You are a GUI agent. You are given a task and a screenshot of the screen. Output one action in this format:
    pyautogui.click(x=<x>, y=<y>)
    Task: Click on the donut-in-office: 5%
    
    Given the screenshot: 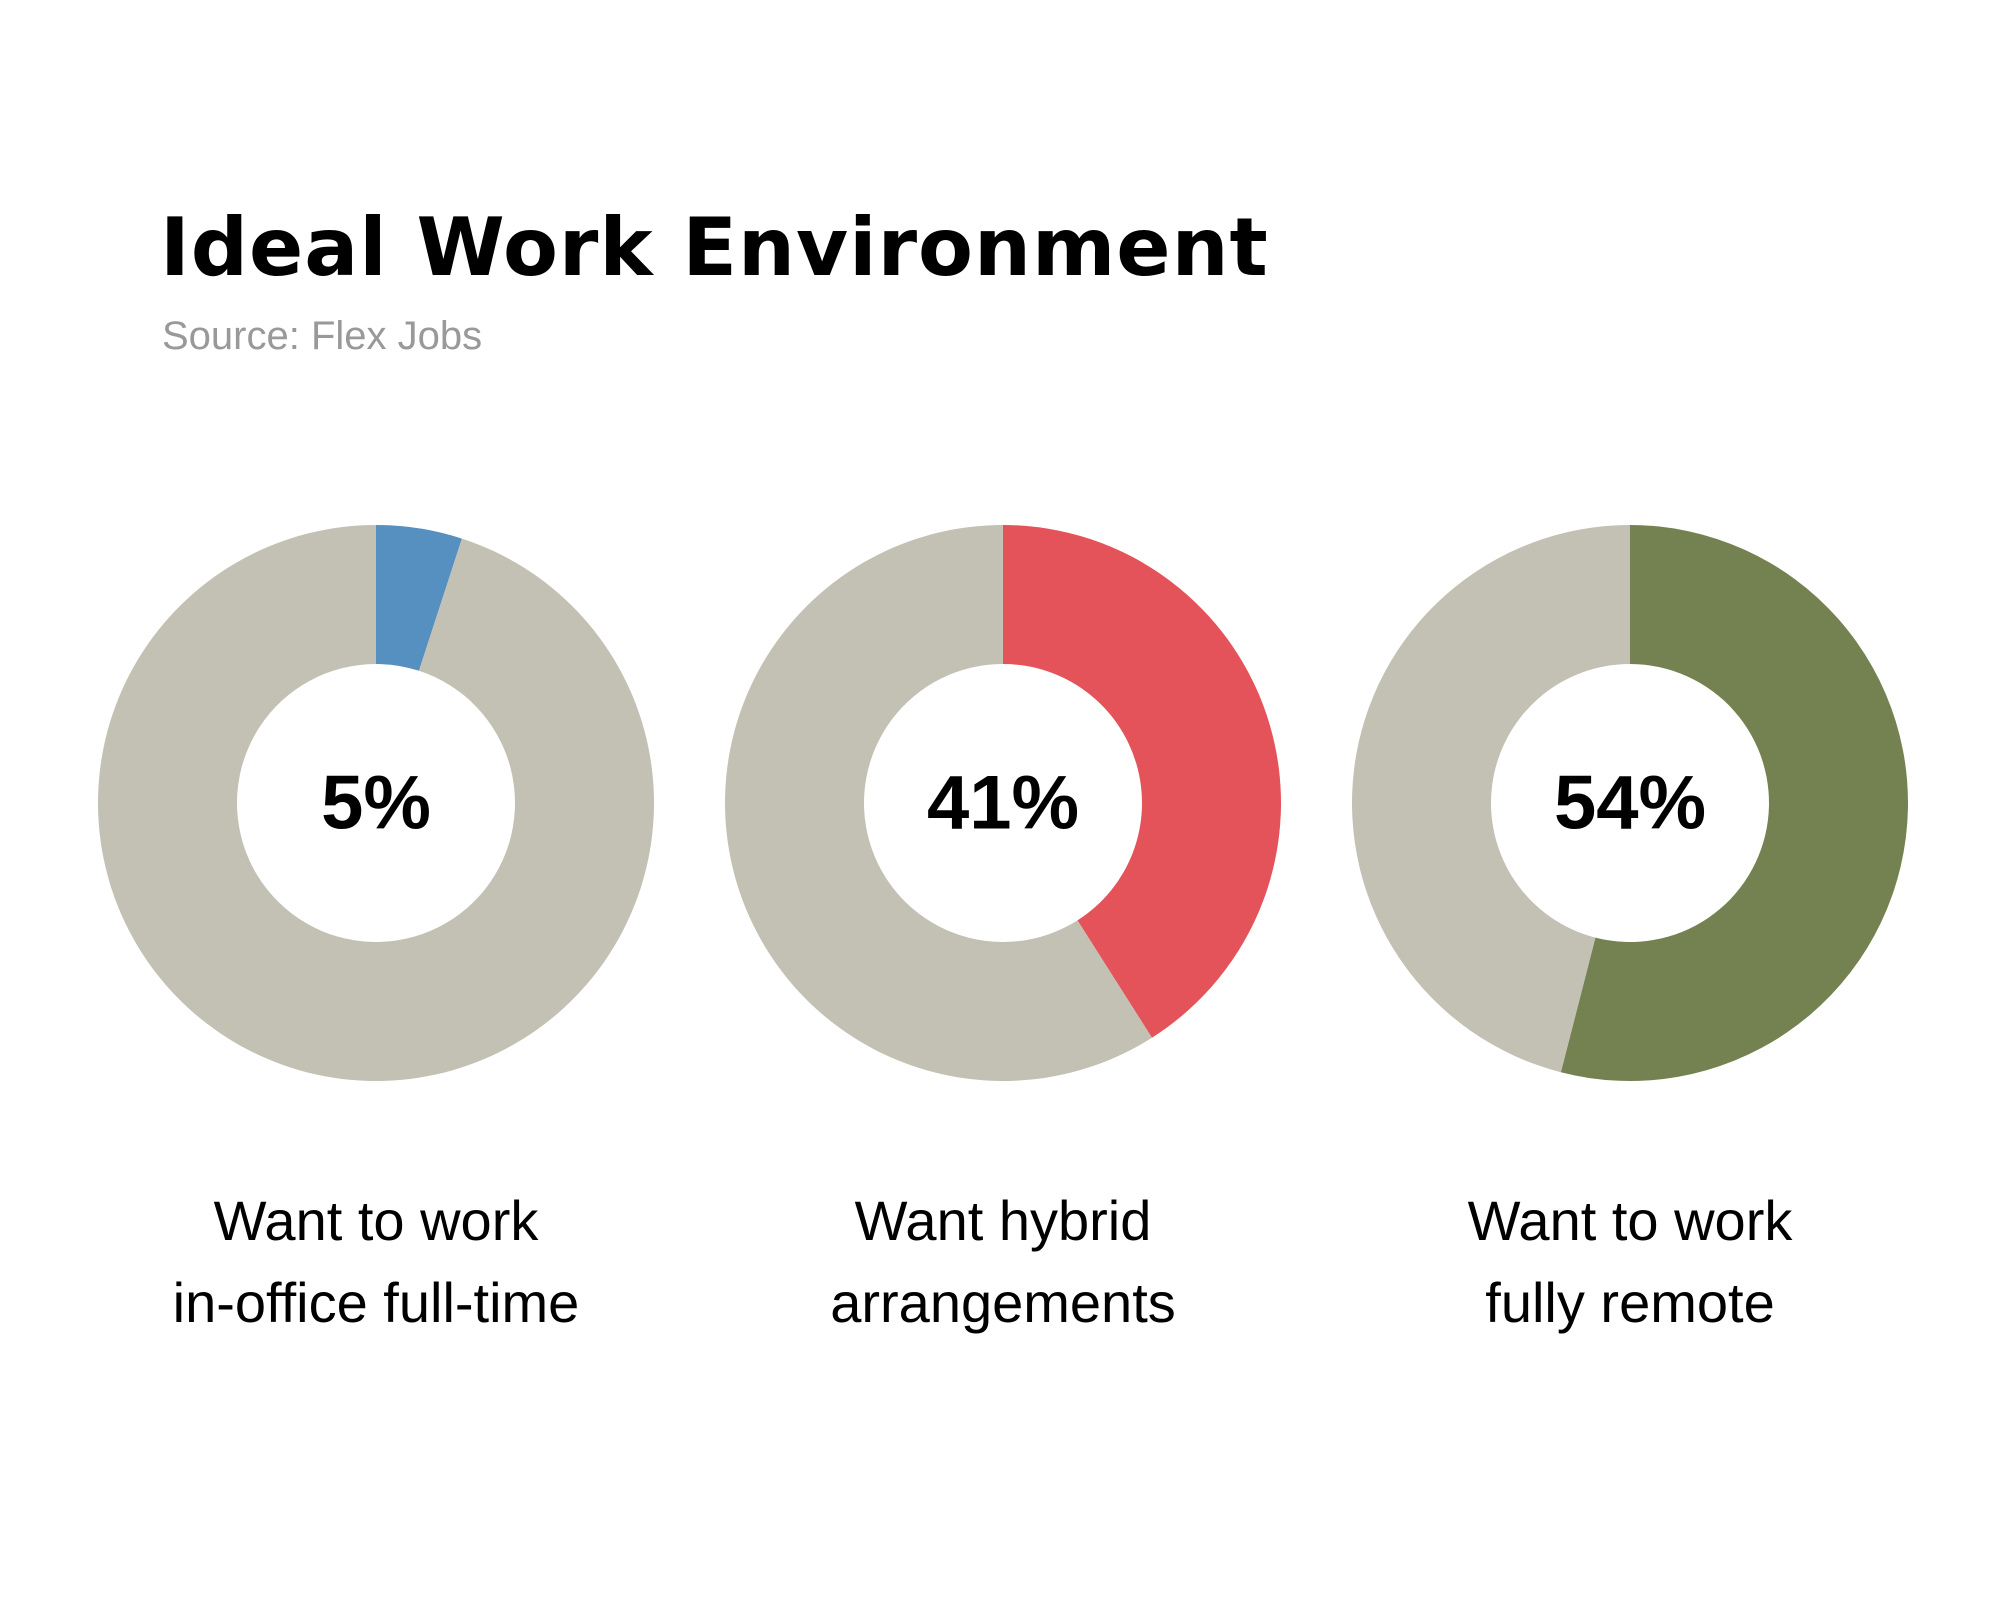 What is the action you would take?
    pyautogui.click(x=376, y=803)
    